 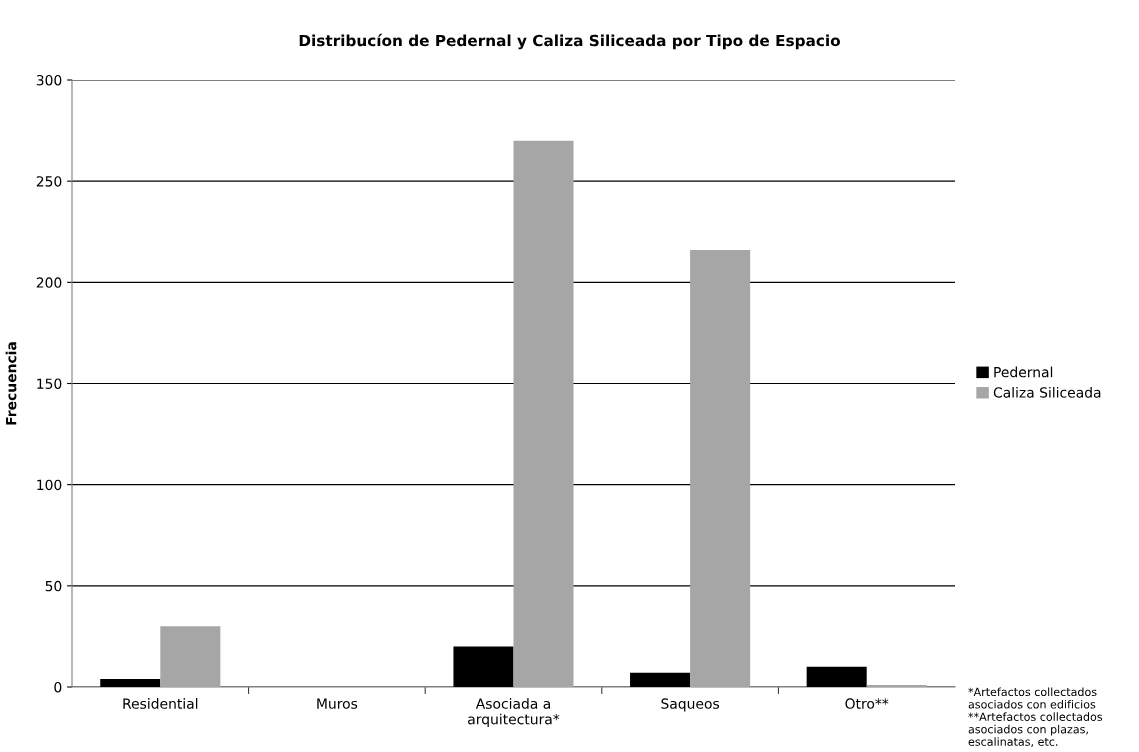 What do you see at coordinates (49, 383) in the screenshot?
I see `y-tick-label: 150` at bounding box center [49, 383].